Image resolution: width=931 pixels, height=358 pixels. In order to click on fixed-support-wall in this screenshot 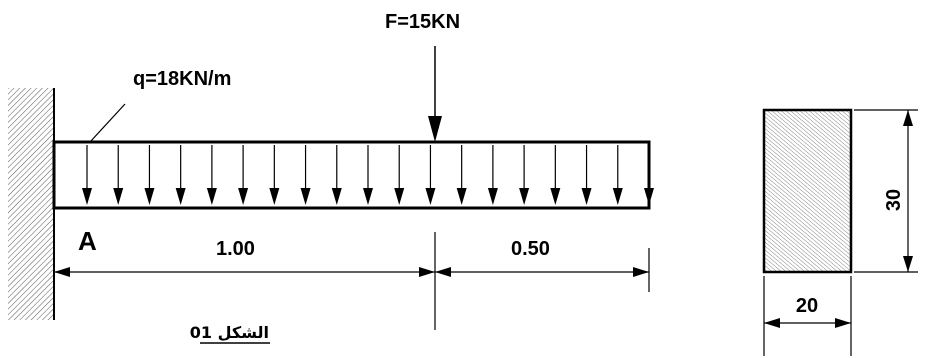, I will do `click(31, 204)`.